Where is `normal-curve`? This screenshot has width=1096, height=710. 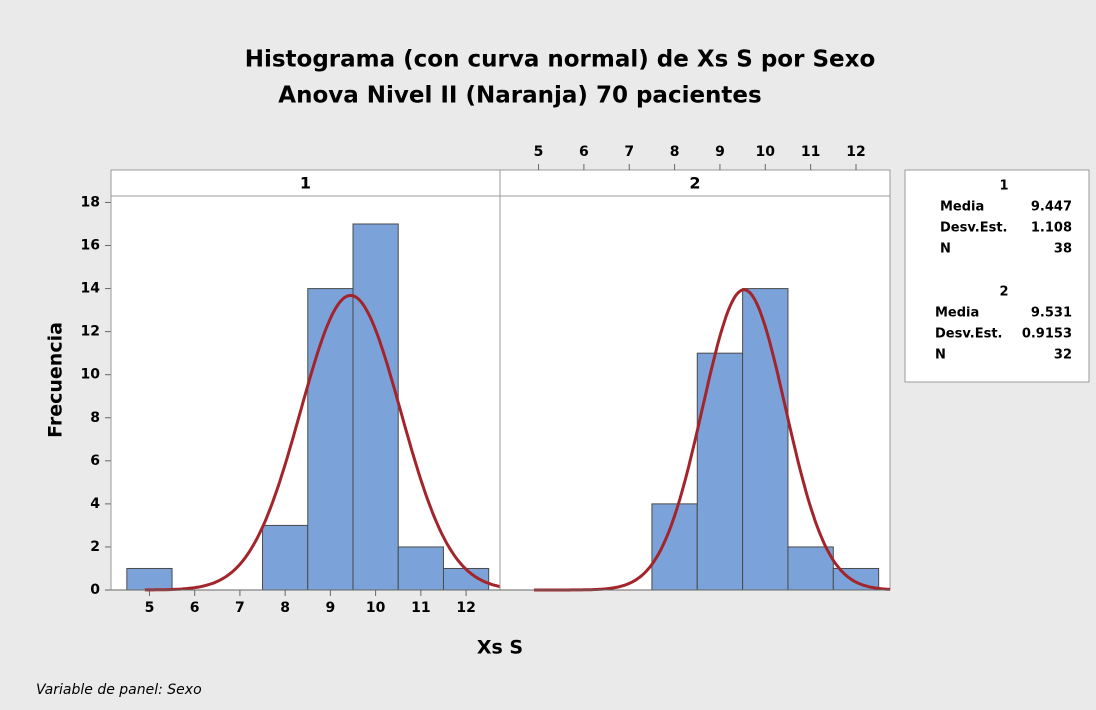 normal-curve is located at coordinates (322, 442).